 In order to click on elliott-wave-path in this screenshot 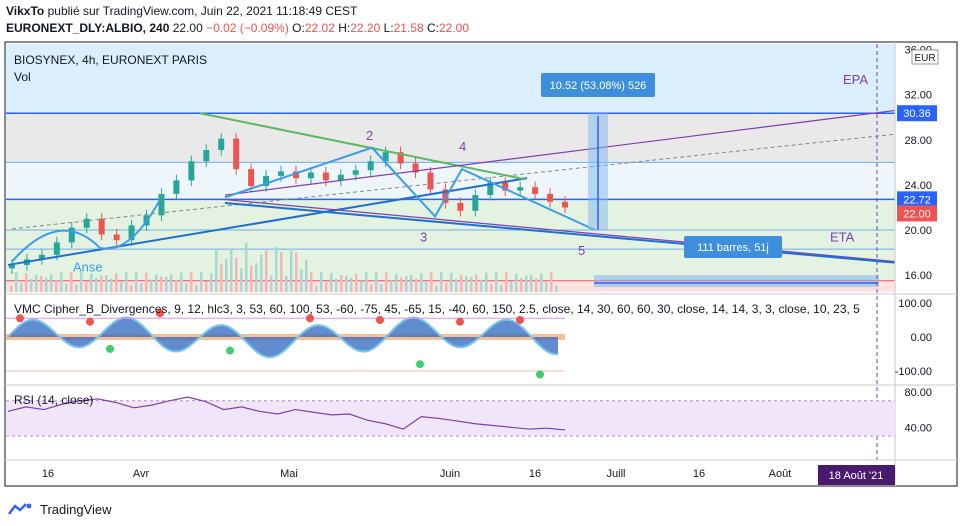, I will do `click(410, 188)`.